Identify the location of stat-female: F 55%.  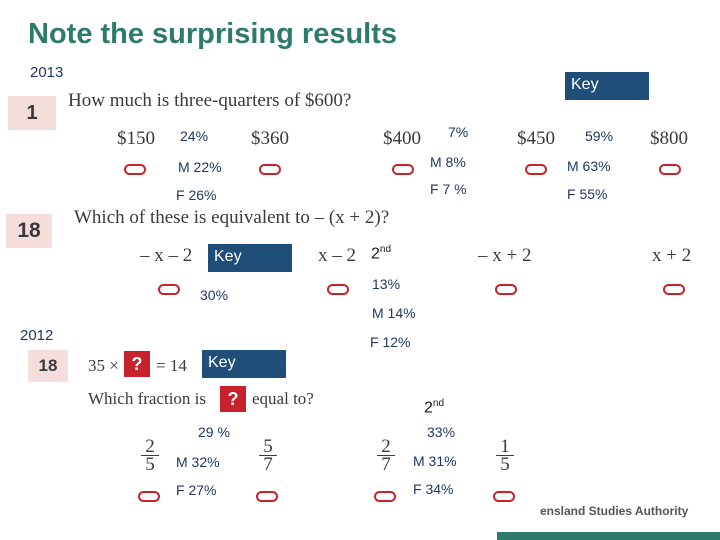
(587, 194).